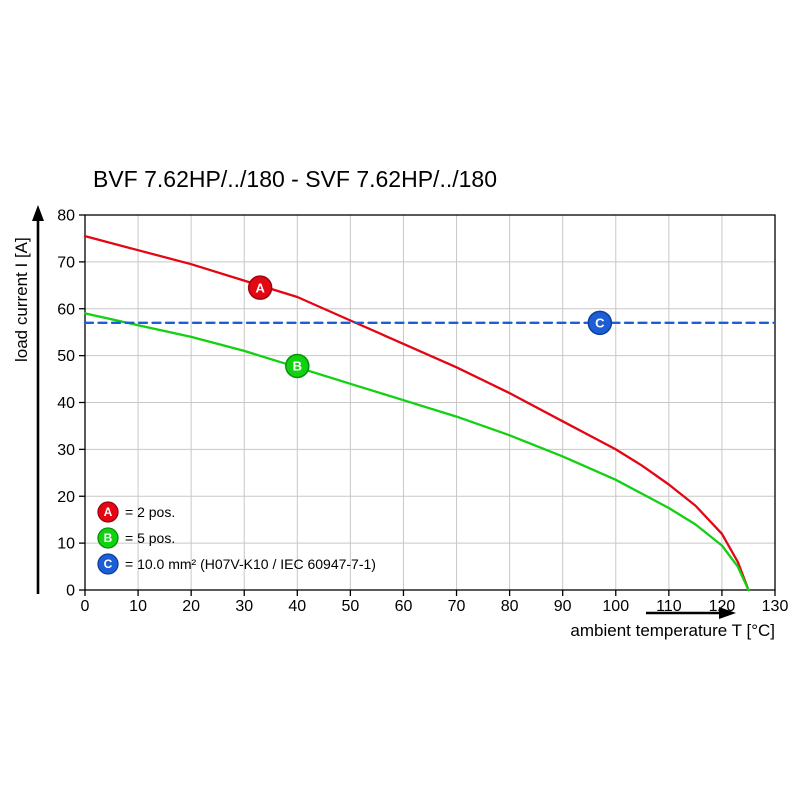 The image size is (800, 800). I want to click on legend-marker-B, so click(108, 538).